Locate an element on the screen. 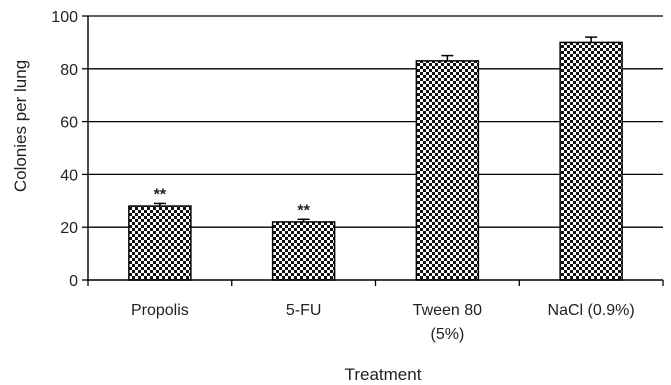 Image resolution: width=671 pixels, height=385 pixels. y-tick-label: 0 is located at coordinates (73, 281).